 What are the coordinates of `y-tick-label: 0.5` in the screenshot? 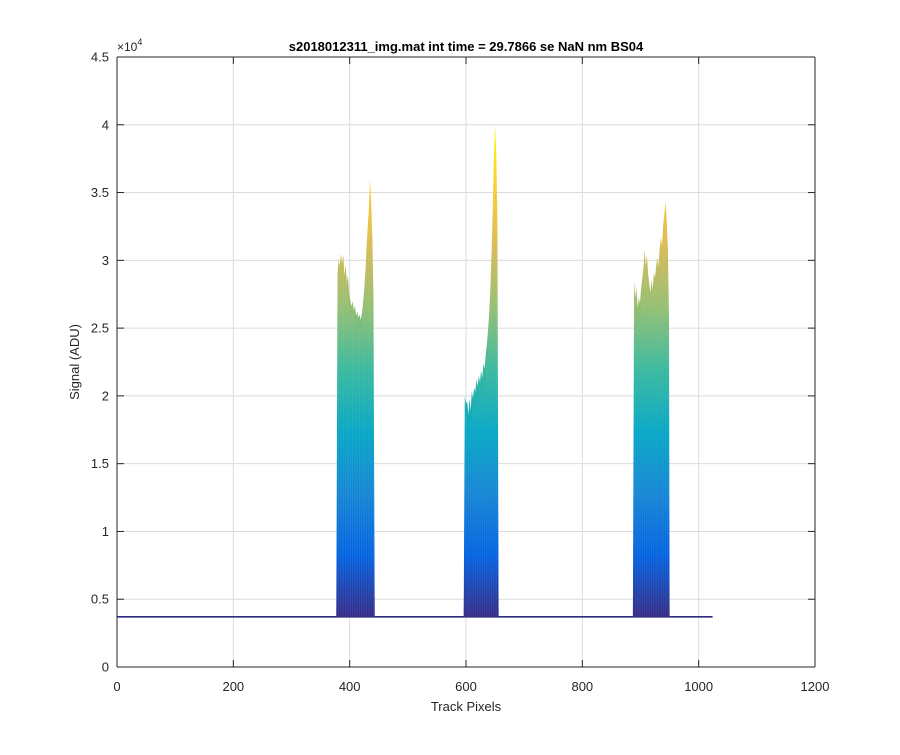 It's located at (100, 599).